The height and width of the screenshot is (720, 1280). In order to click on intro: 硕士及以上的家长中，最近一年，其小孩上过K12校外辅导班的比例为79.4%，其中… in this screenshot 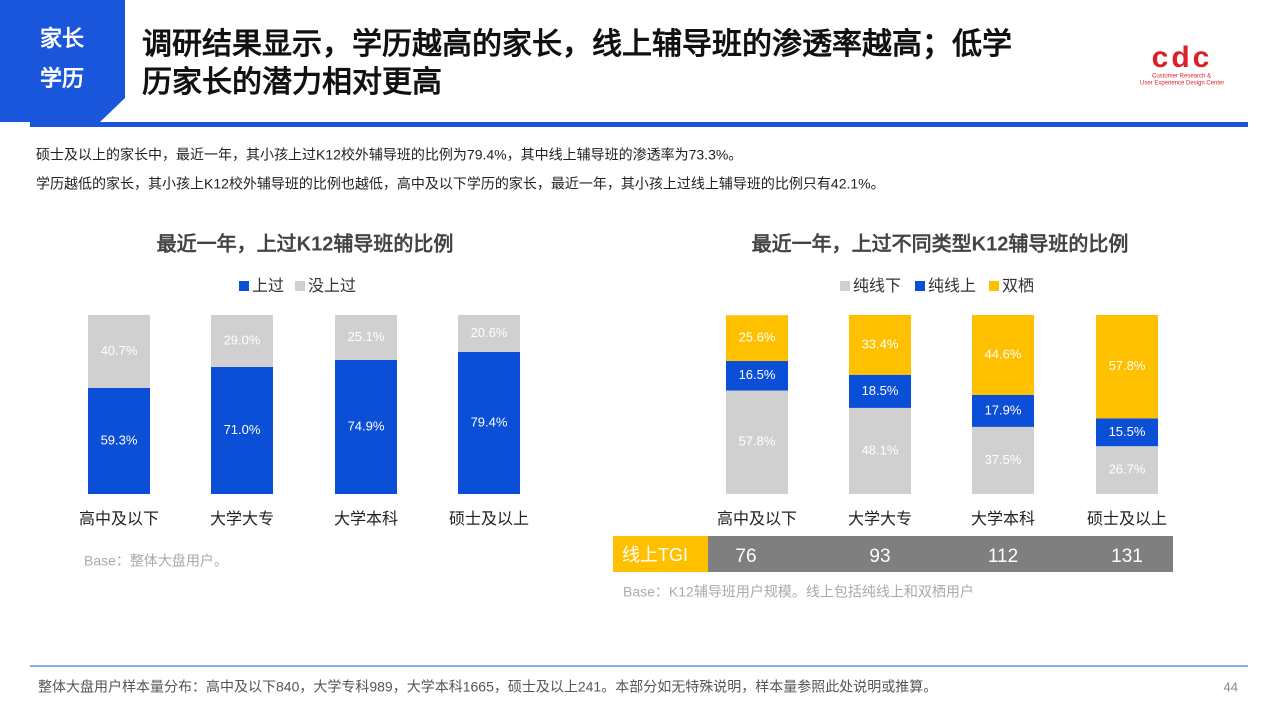, I will do `click(389, 155)`.